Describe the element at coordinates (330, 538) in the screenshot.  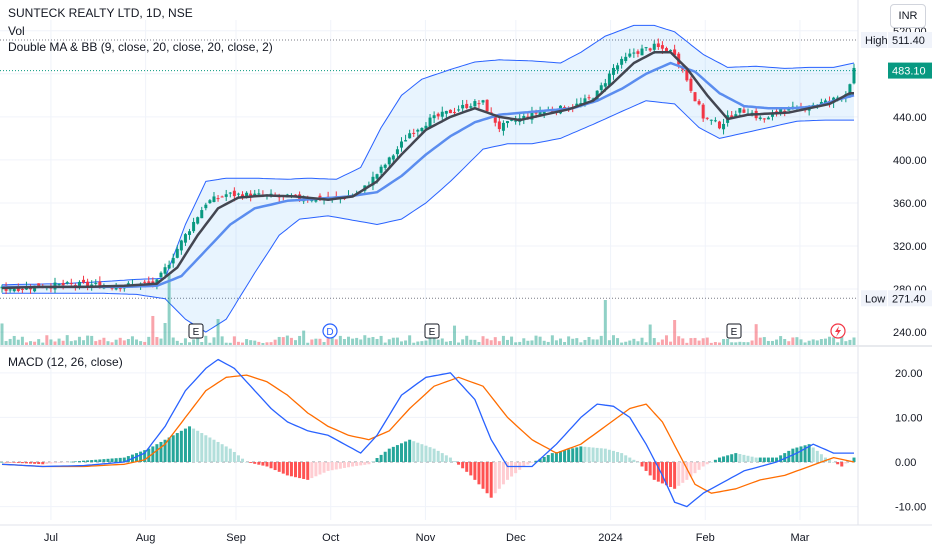
I see `time-axis-tick: Oct` at that location.